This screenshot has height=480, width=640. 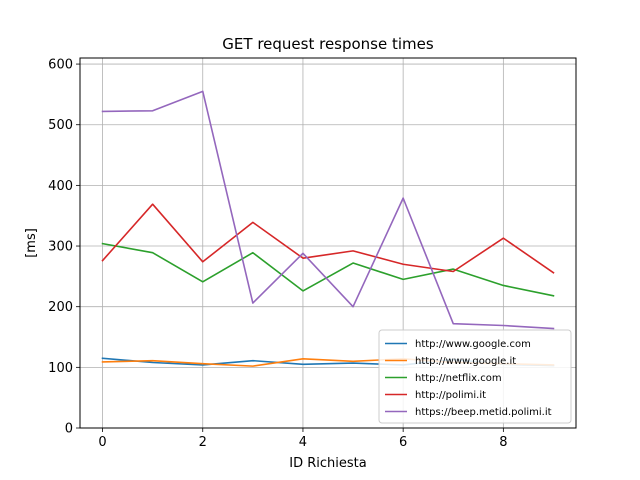 I want to click on legend-entry-4: https://beep.metid.polimi.it, so click(x=483, y=412).